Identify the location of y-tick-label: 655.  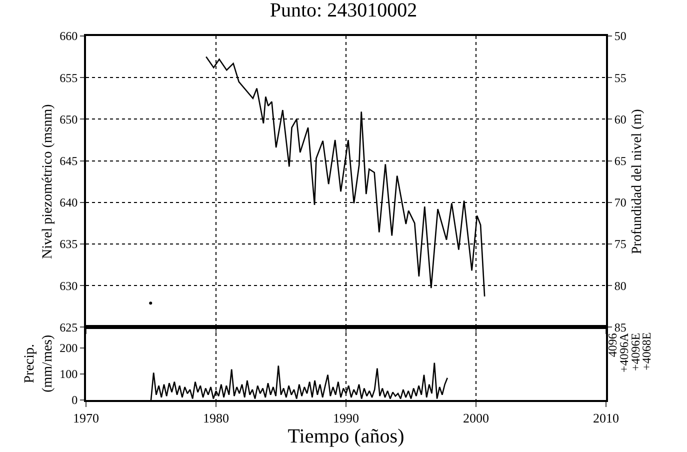
(69, 77).